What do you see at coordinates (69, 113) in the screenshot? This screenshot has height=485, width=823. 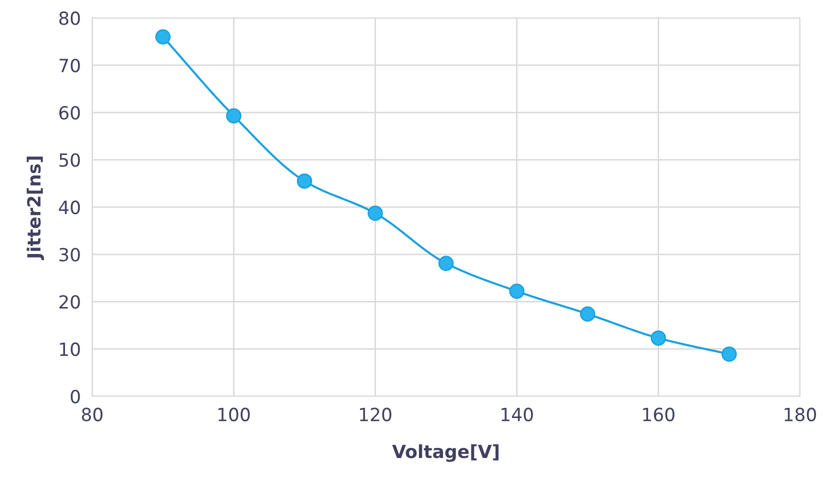 I see `y-tick-label: 60` at bounding box center [69, 113].